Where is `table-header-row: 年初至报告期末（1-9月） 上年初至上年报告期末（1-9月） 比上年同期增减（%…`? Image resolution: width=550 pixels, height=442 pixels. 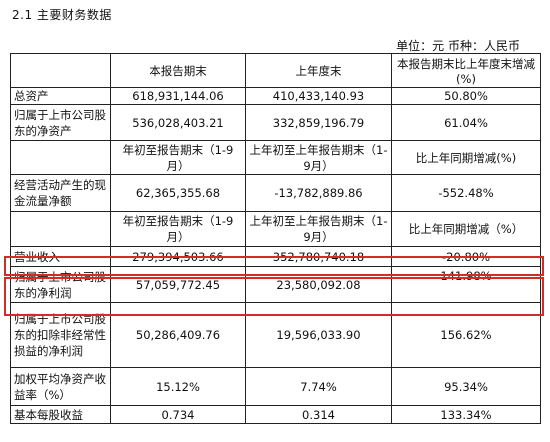 table-header-row: 年初至报告期末（1-9月） 上年初至上年报告期末（1-9月） 比上年同期增减（%… is located at coordinates (275, 229).